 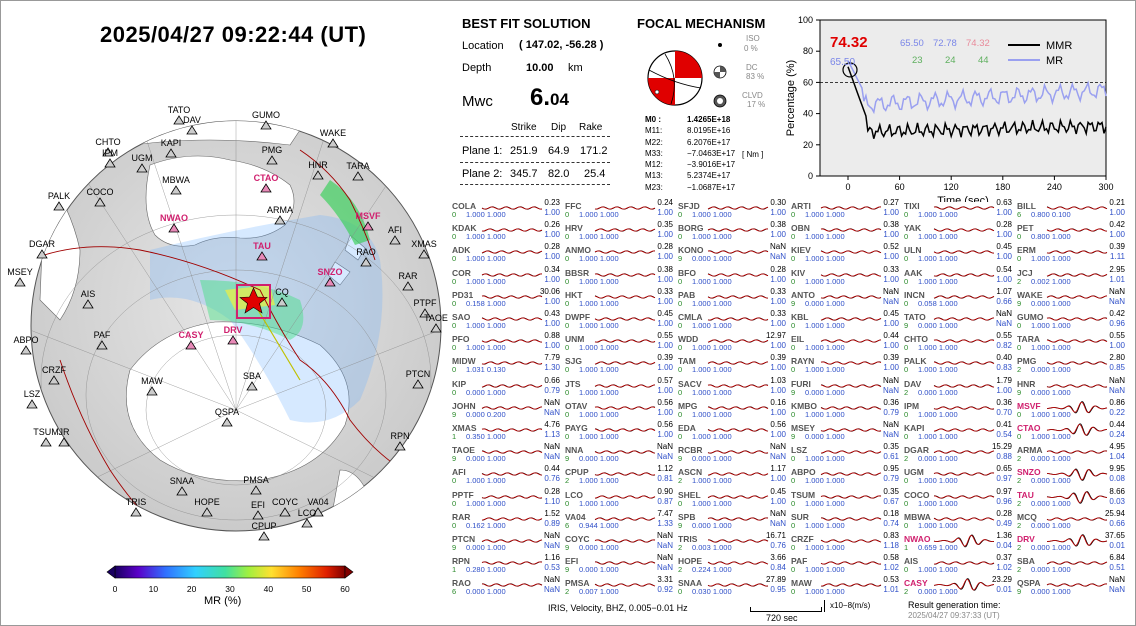 What do you see at coordinates (459, 472) in the screenshot?
I see `station-name: AFI` at bounding box center [459, 472].